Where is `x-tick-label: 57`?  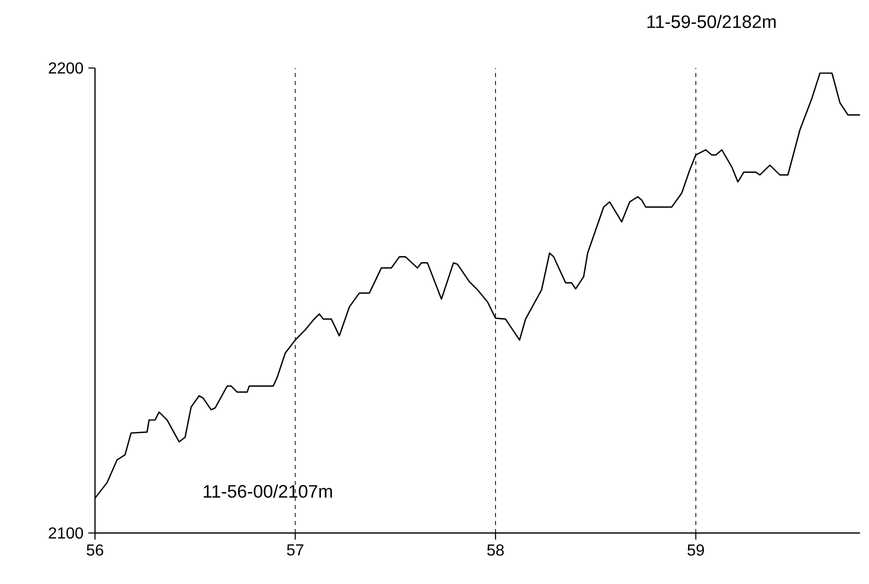
x-tick-label: 57 is located at coordinates (295, 550).